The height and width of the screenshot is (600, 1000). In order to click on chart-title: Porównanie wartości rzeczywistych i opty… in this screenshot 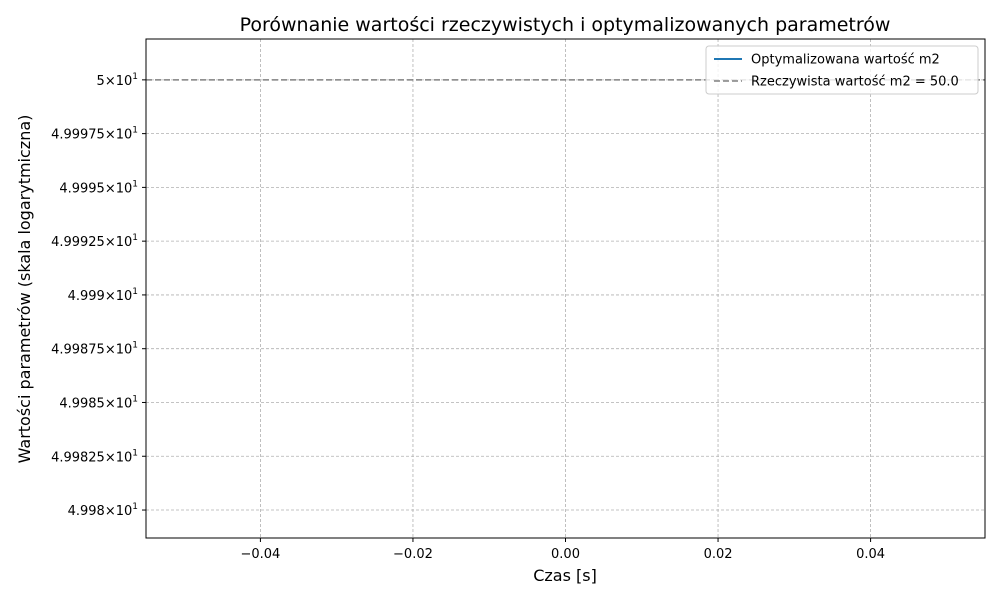, I will do `click(565, 25)`.